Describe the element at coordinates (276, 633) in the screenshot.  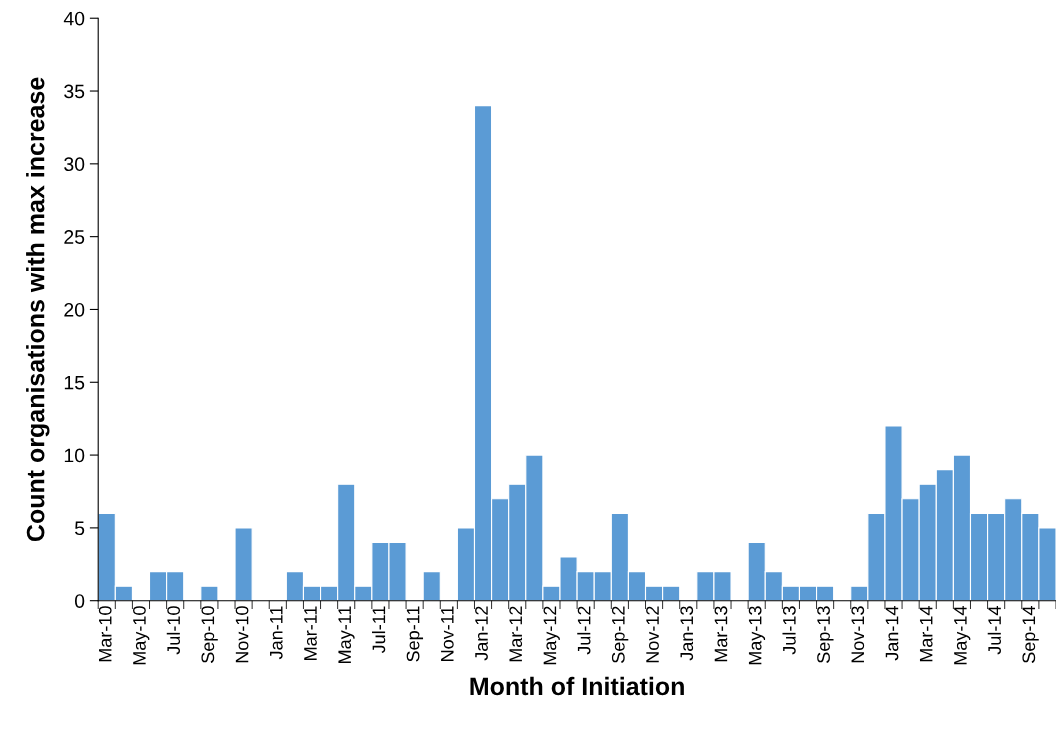
I see `x-tick-label: Jan-11` at that location.